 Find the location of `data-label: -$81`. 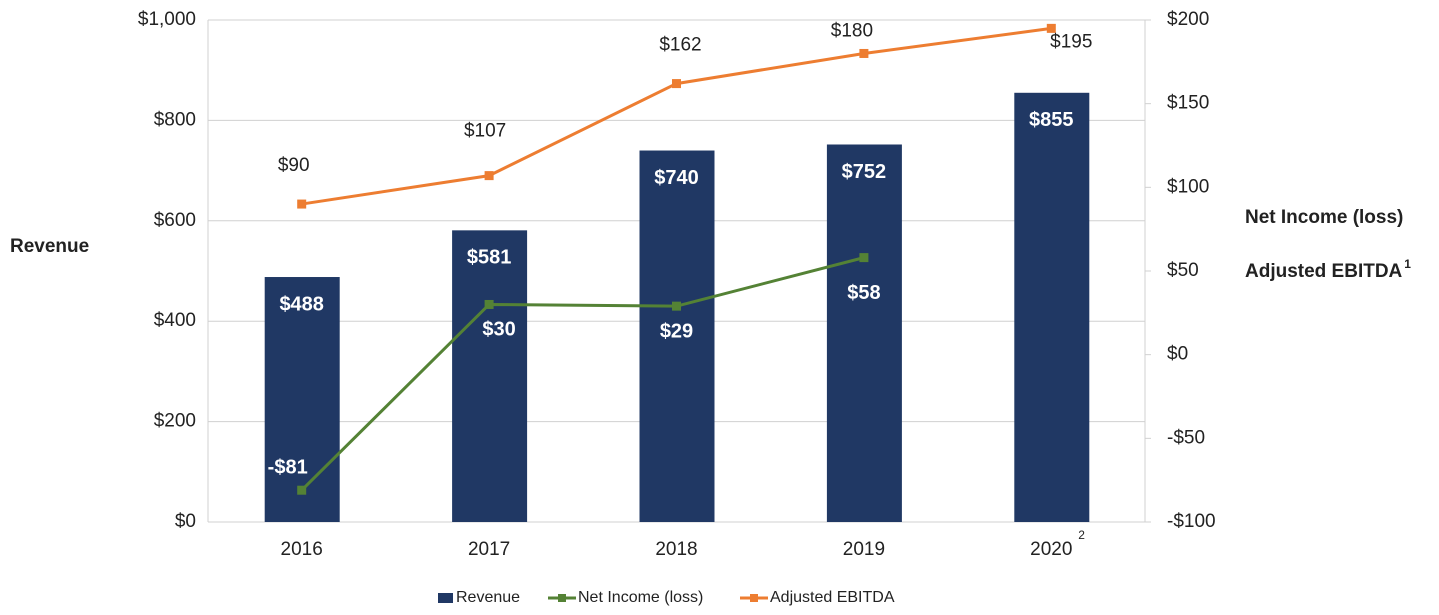

data-label: -$81 is located at coordinates (288, 467).